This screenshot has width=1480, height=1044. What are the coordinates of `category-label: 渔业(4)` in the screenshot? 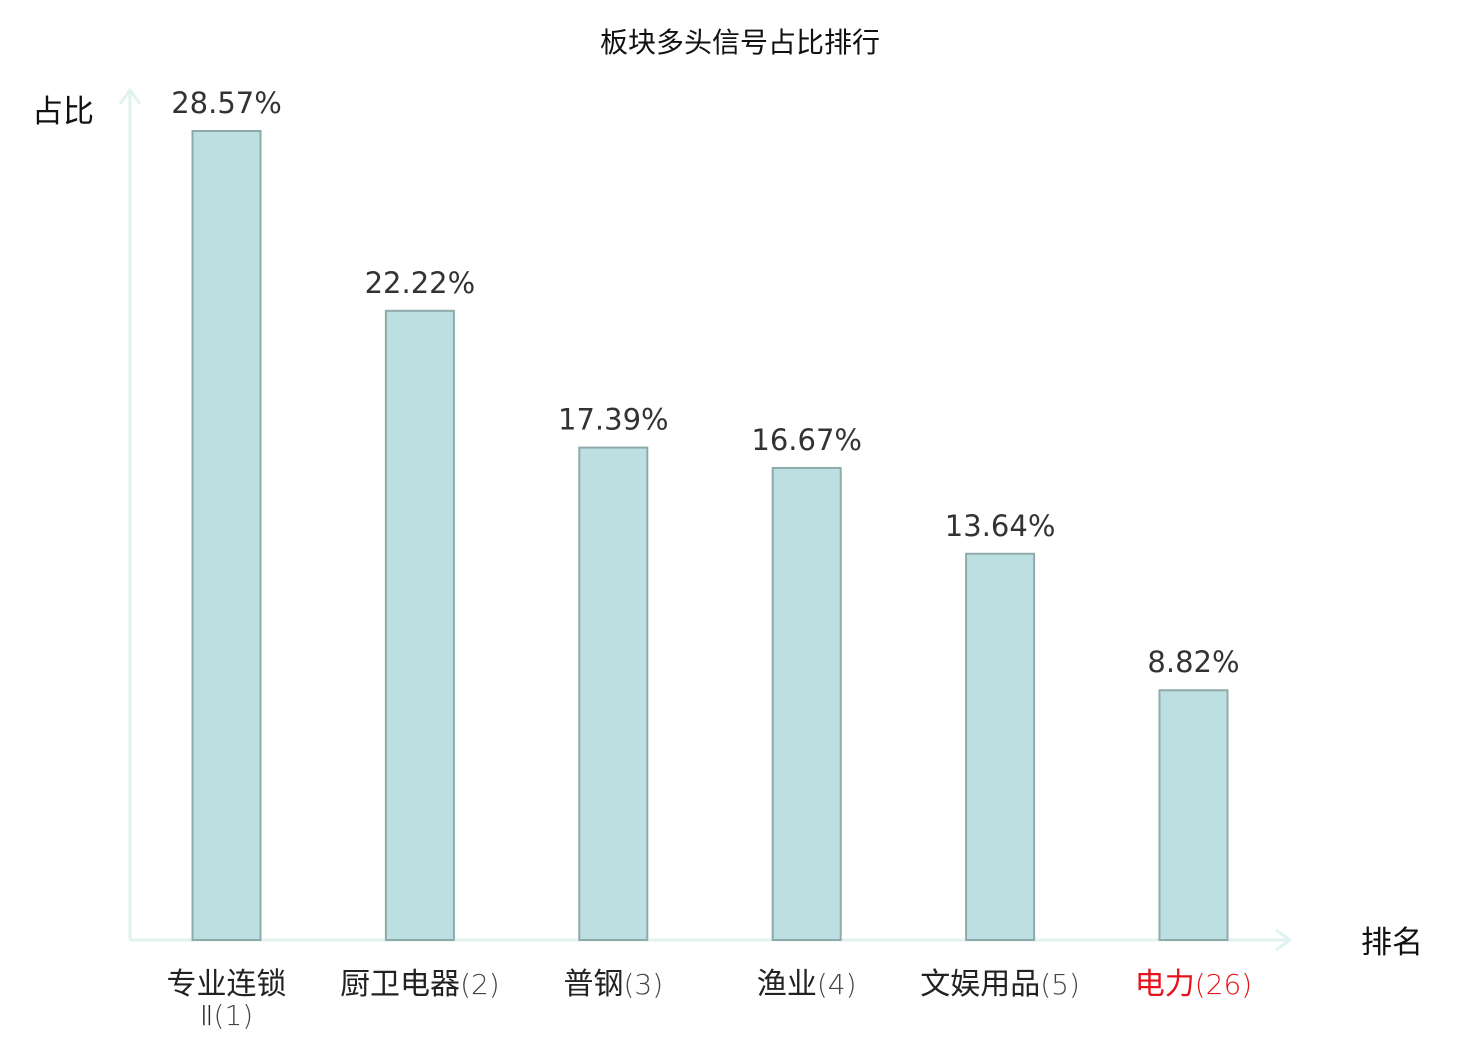 It's located at (807, 984).